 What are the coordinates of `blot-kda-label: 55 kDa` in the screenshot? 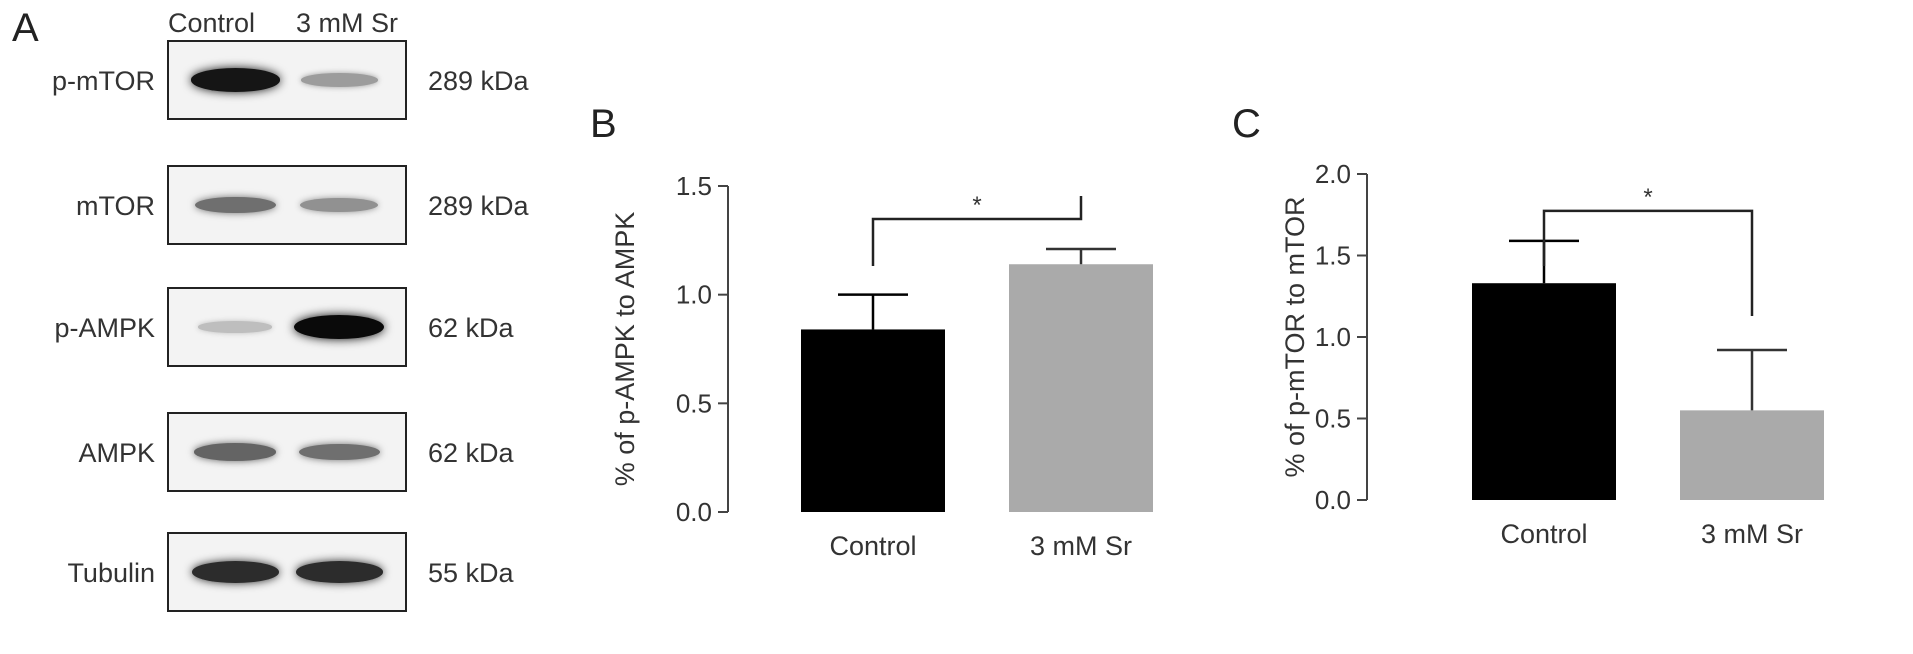 It's located at (471, 573).